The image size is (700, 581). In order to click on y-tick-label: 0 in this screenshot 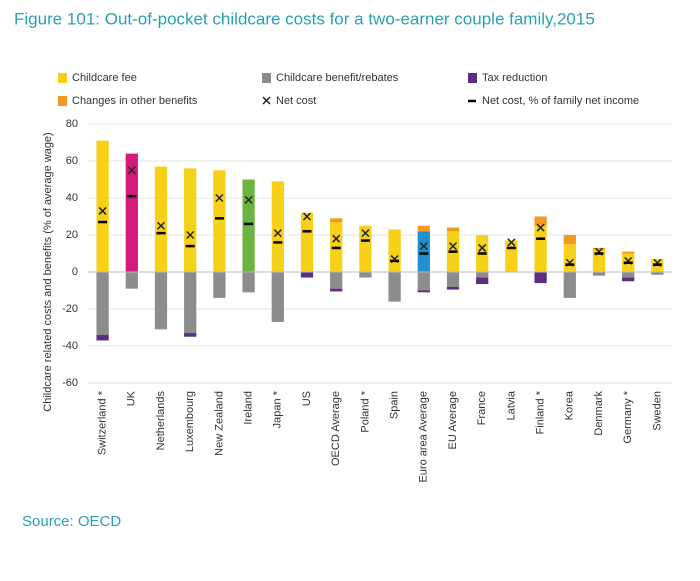, I will do `click(75, 272)`.